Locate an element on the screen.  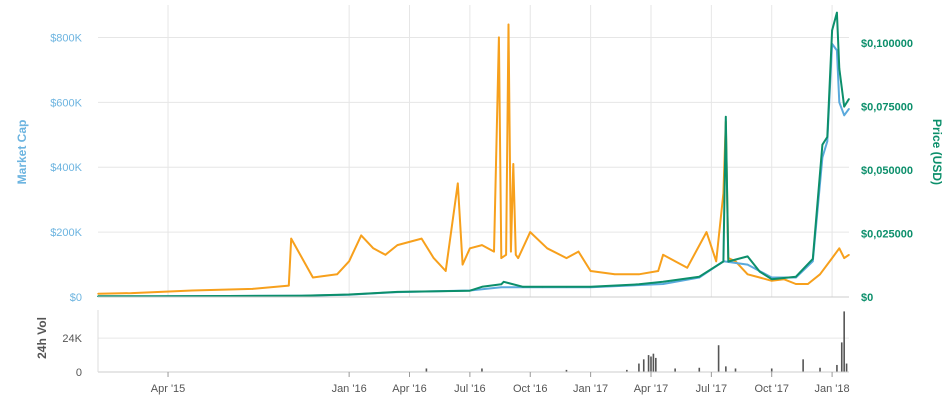
volume-tick-label: 24K is located at coordinates (72, 339).